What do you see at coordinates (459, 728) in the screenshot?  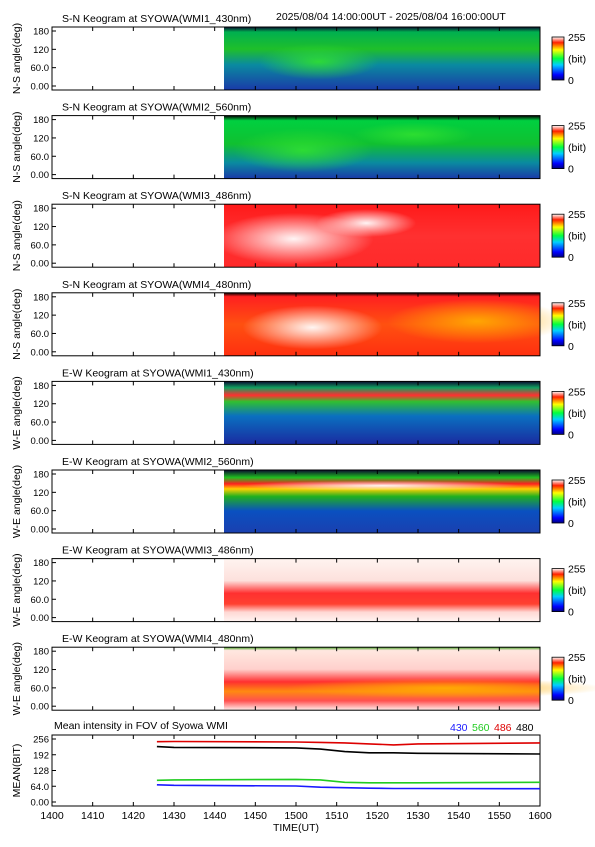 I see `legend-entry-430: 430` at bounding box center [459, 728].